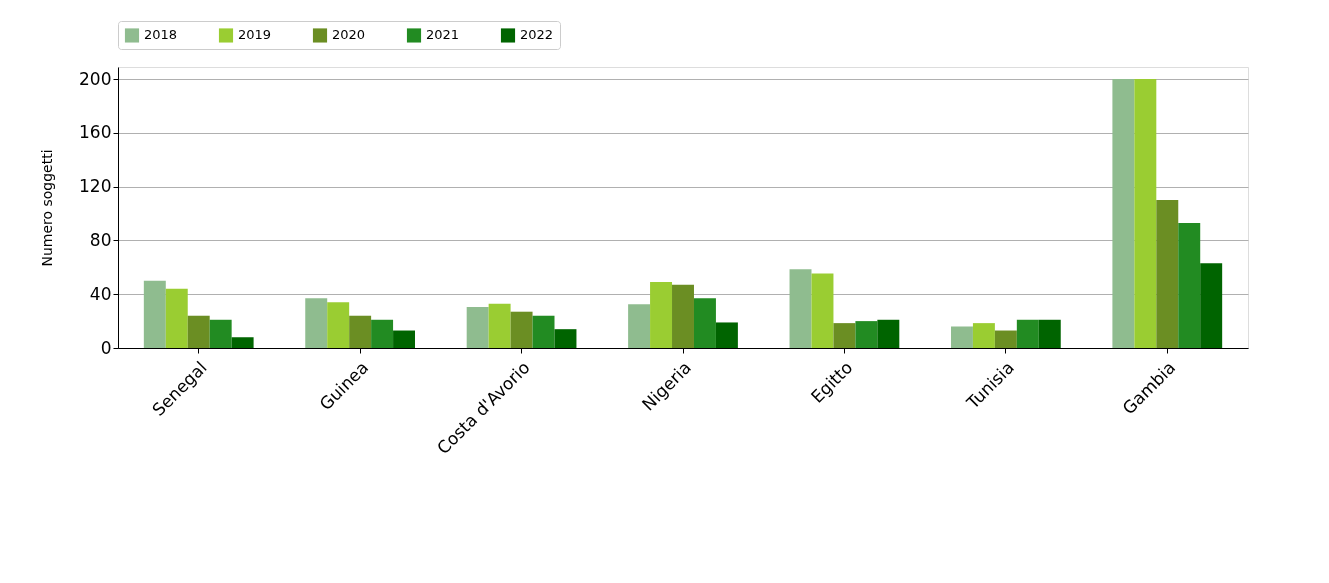  What do you see at coordinates (95, 78) in the screenshot?
I see `y-tick-label: 200` at bounding box center [95, 78].